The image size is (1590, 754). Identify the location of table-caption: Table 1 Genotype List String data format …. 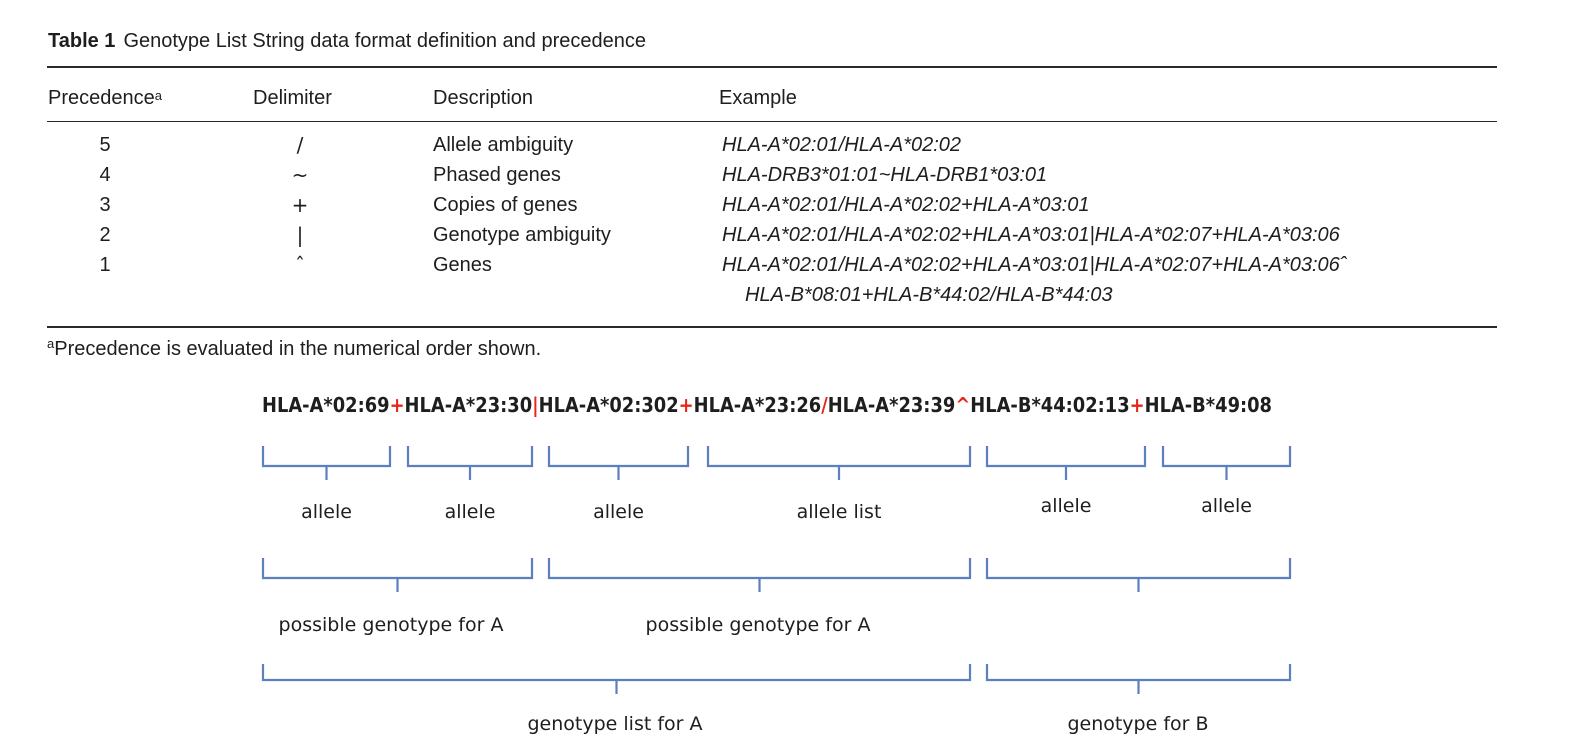
(347, 41).